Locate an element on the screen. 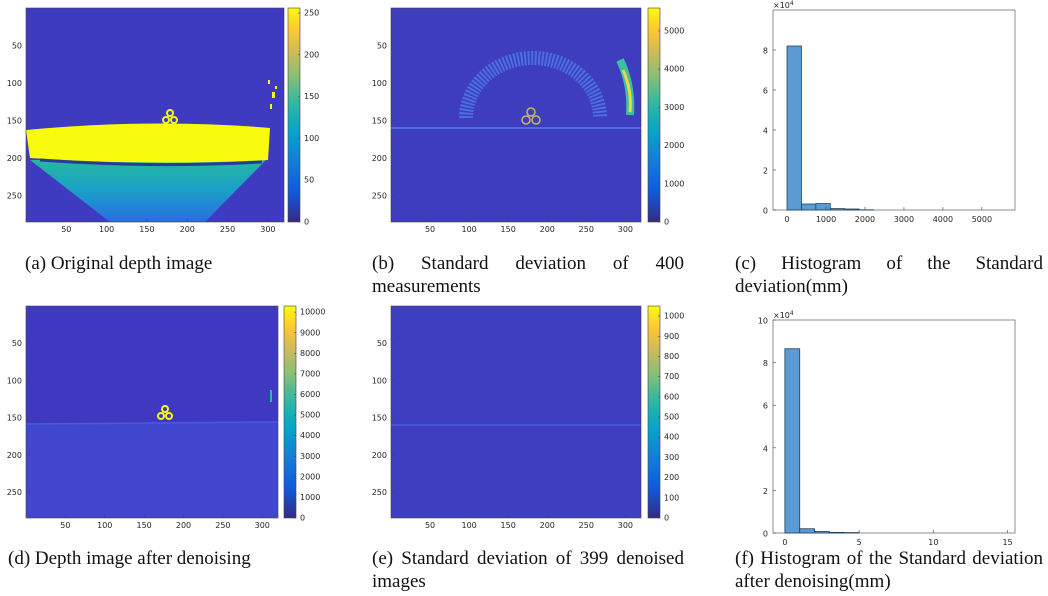 Image resolution: width=1048 pixels, height=596 pixels. colorbar-tick-label: 900 is located at coordinates (671, 336).